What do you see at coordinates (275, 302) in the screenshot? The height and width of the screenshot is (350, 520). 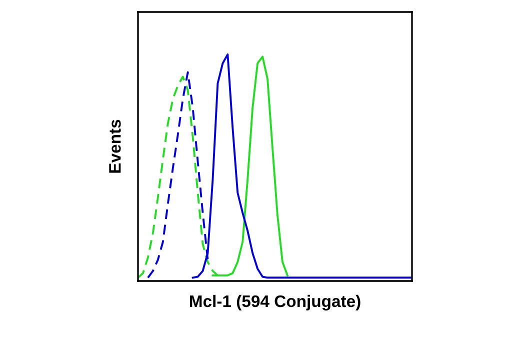 I see `x-axis-title: Mcl-1 (594 Conjugate)` at bounding box center [275, 302].